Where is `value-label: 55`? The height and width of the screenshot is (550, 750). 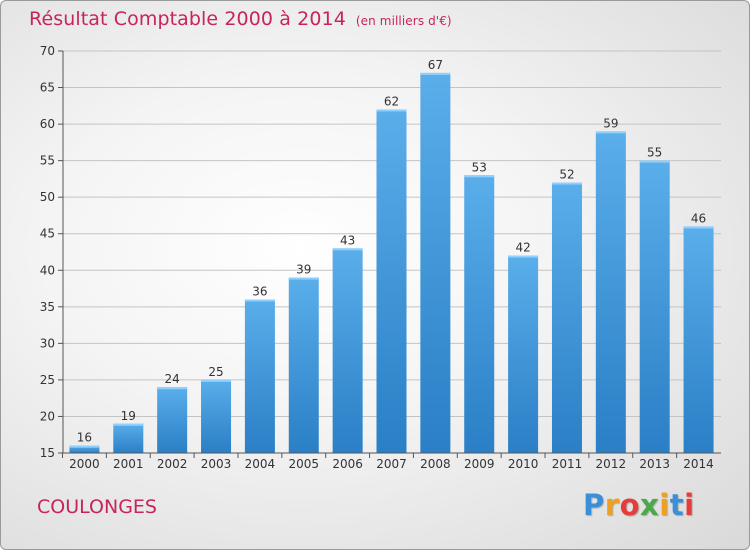 value-label: 55 is located at coordinates (654, 153).